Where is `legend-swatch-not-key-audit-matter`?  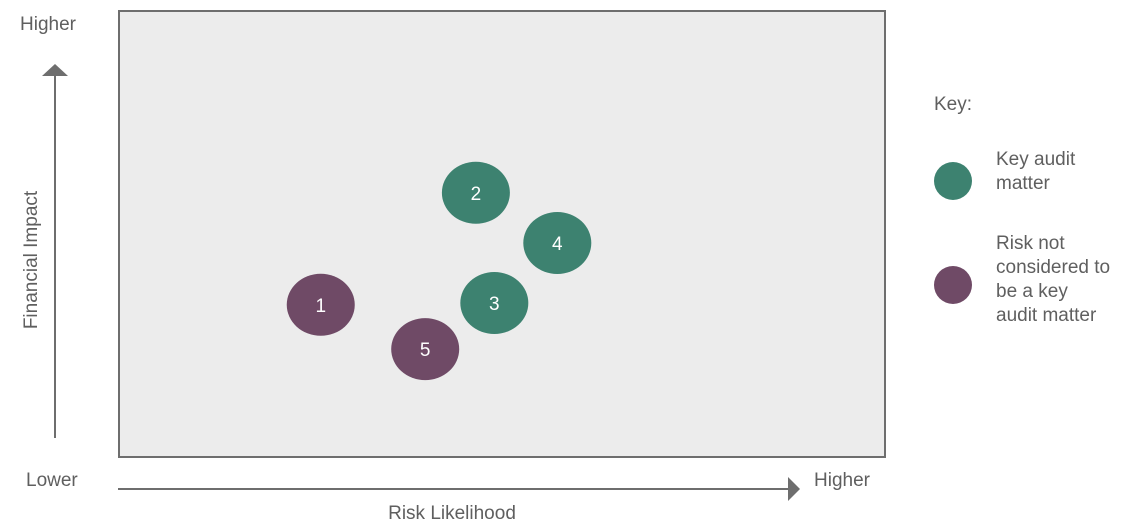 legend-swatch-not-key-audit-matter is located at coordinates (953, 285).